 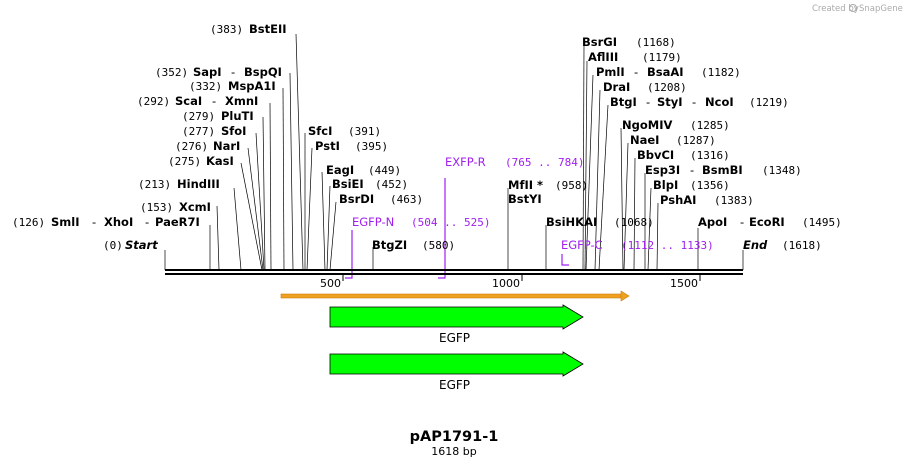 I want to click on map-length: 1618 bp, so click(x=453, y=451).